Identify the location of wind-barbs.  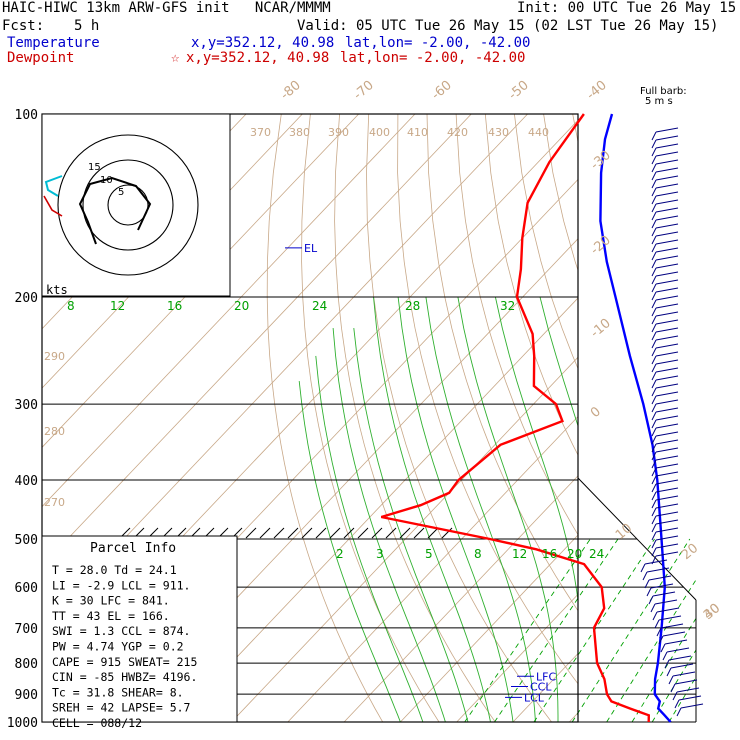
(672, 422).